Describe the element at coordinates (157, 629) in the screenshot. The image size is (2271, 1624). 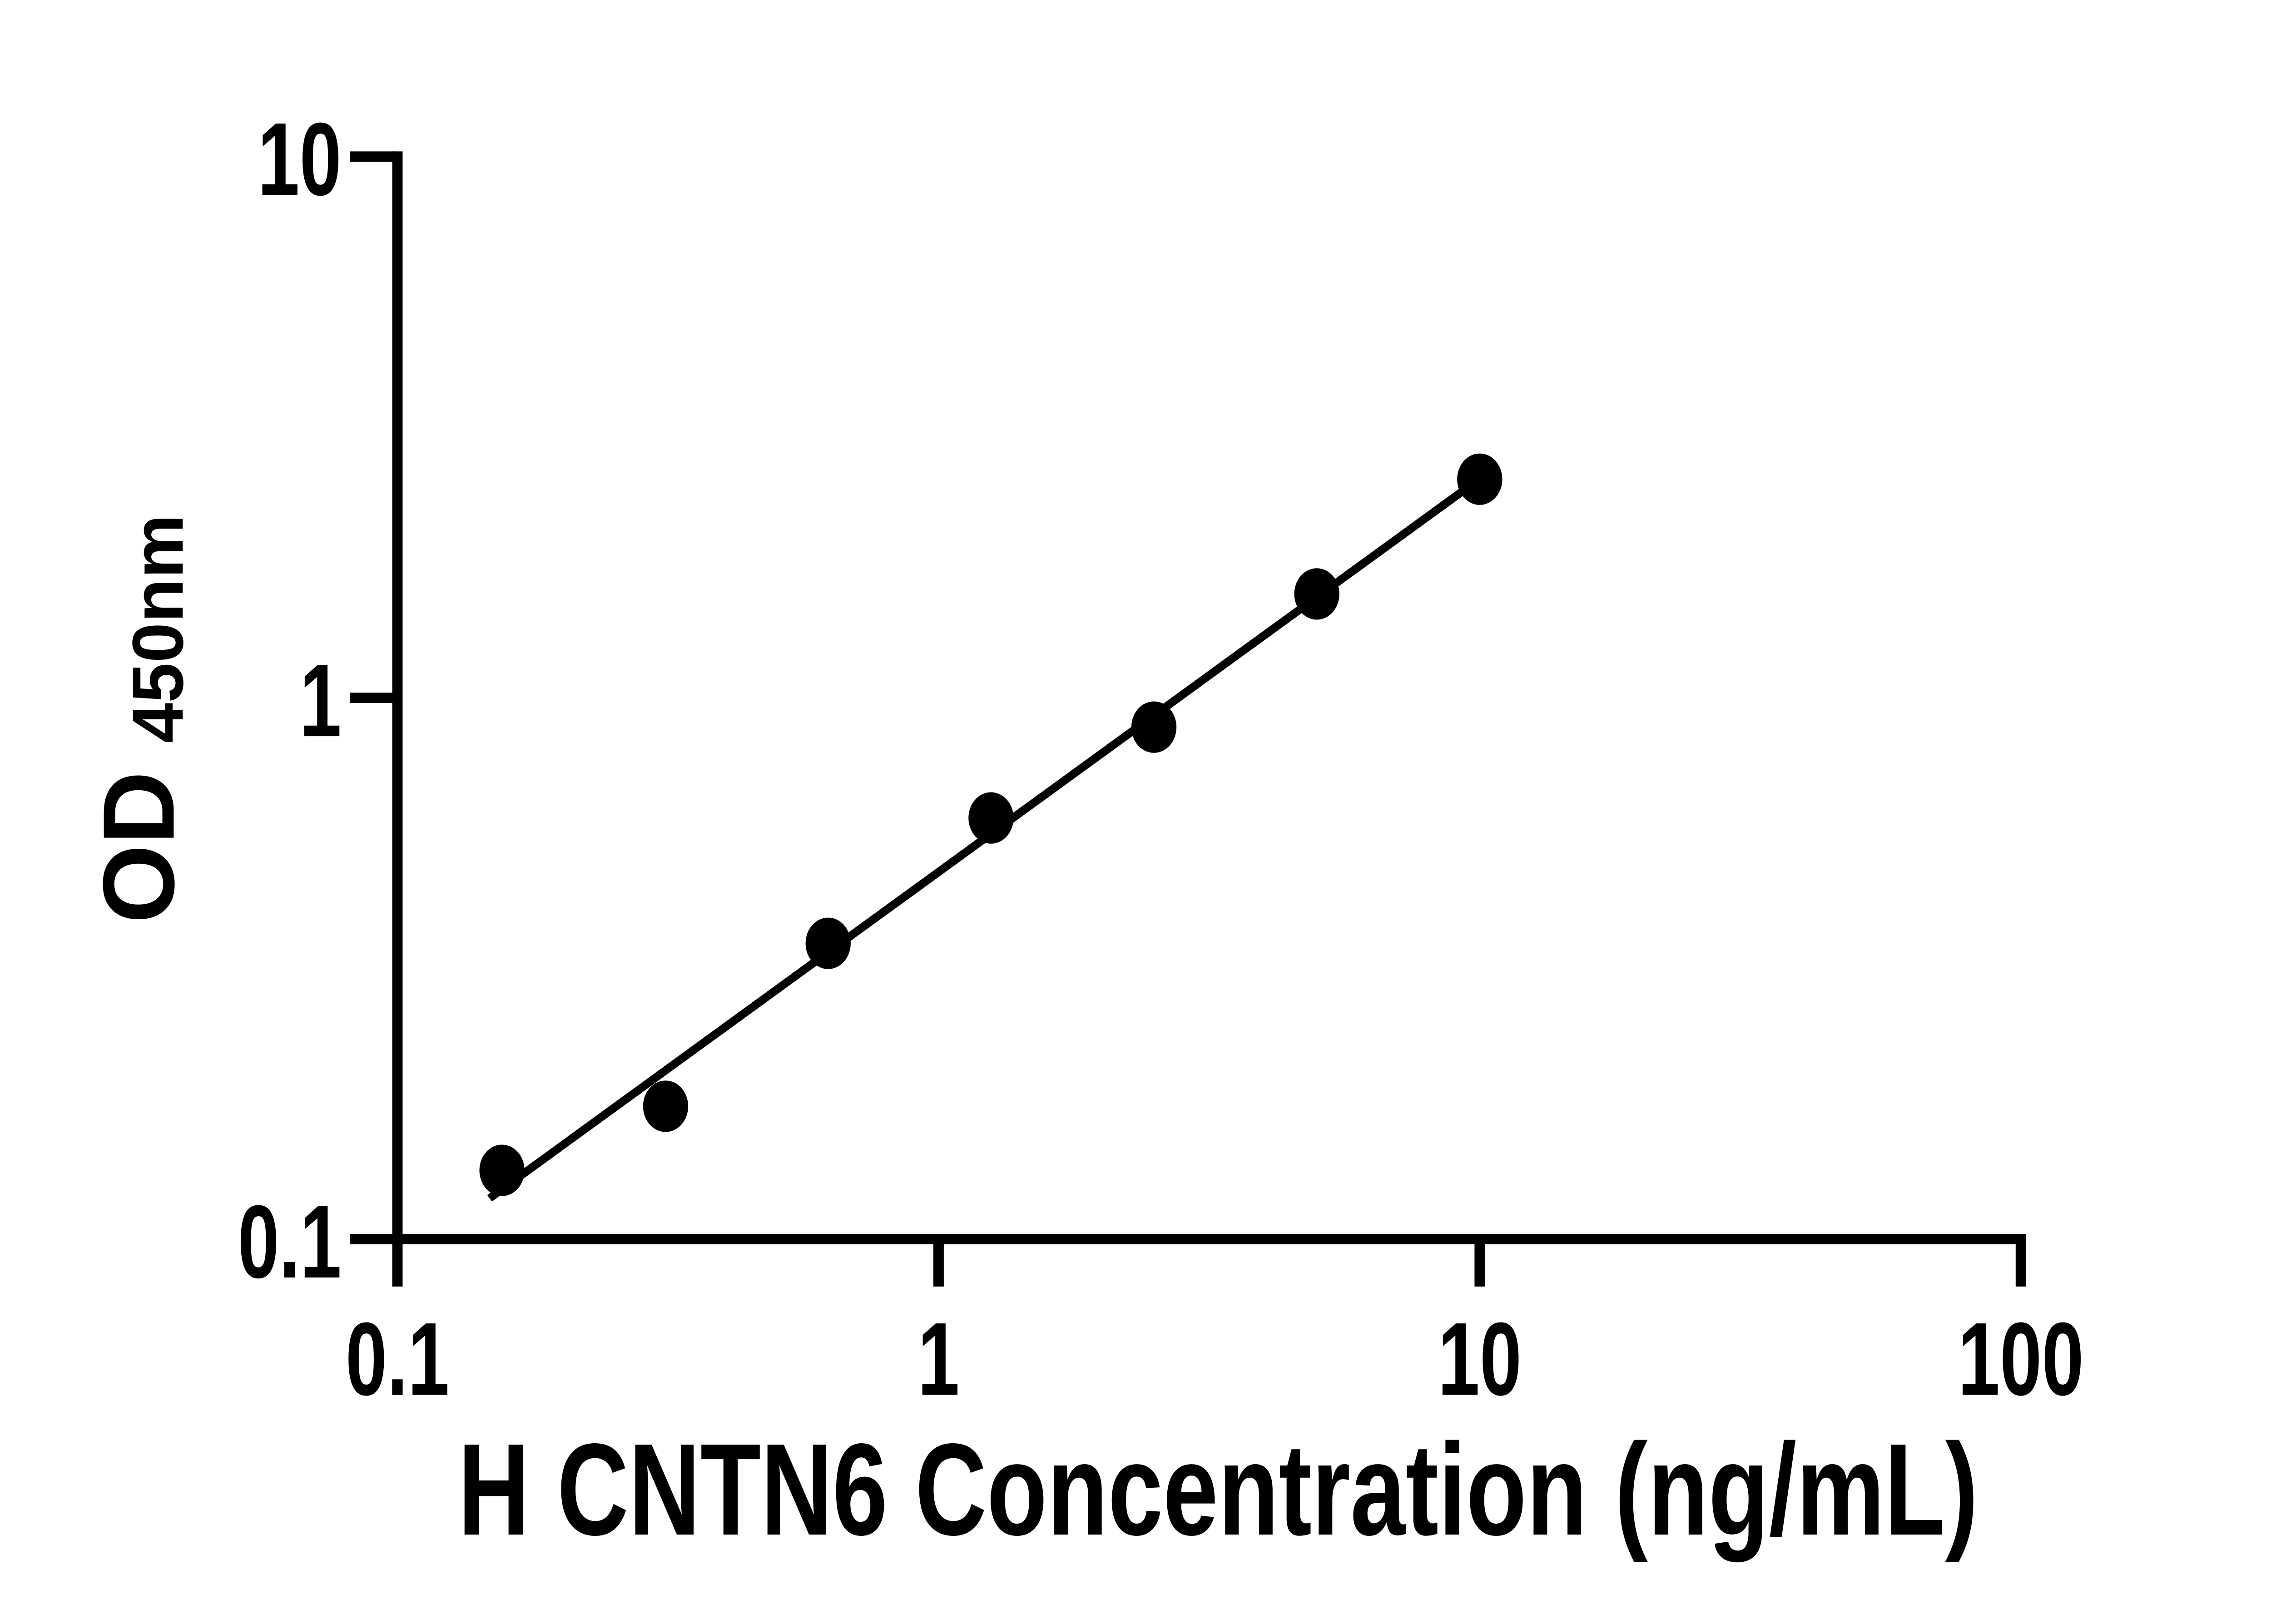
I see `y-axis-title-subscript: 450nm` at that location.